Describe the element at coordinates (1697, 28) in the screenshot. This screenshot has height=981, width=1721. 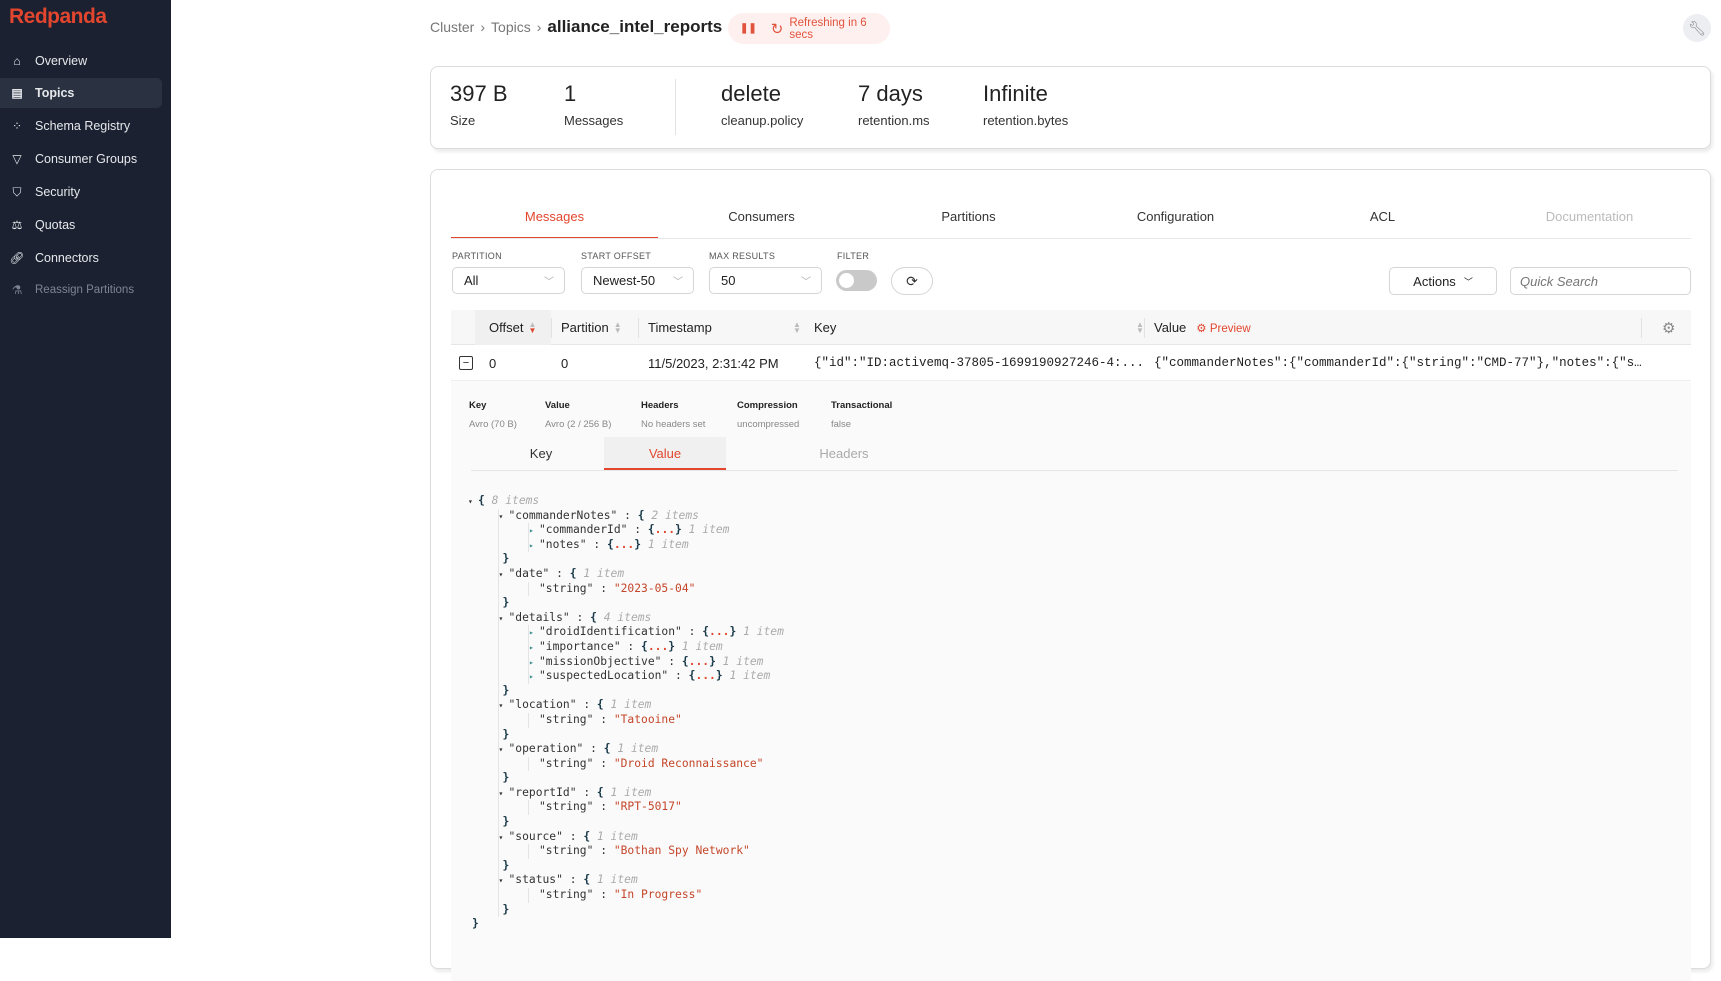
I see `wrench-icon: 🔧︎` at that location.